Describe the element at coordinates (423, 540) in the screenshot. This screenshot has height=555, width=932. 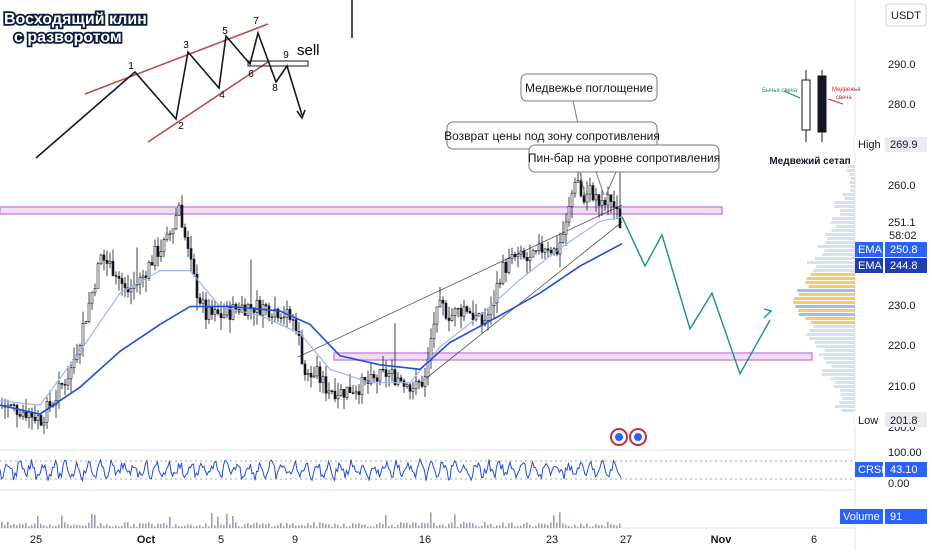
I see `time-axis: 25 Oct 5 9 16 23 27 Nov 6` at that location.